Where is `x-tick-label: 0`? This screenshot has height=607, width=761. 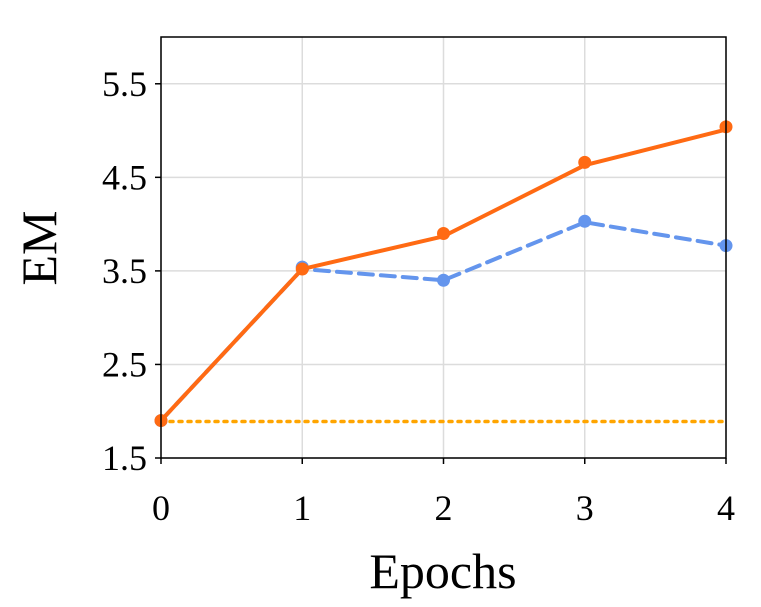
x-tick-label: 0 is located at coordinates (161, 508).